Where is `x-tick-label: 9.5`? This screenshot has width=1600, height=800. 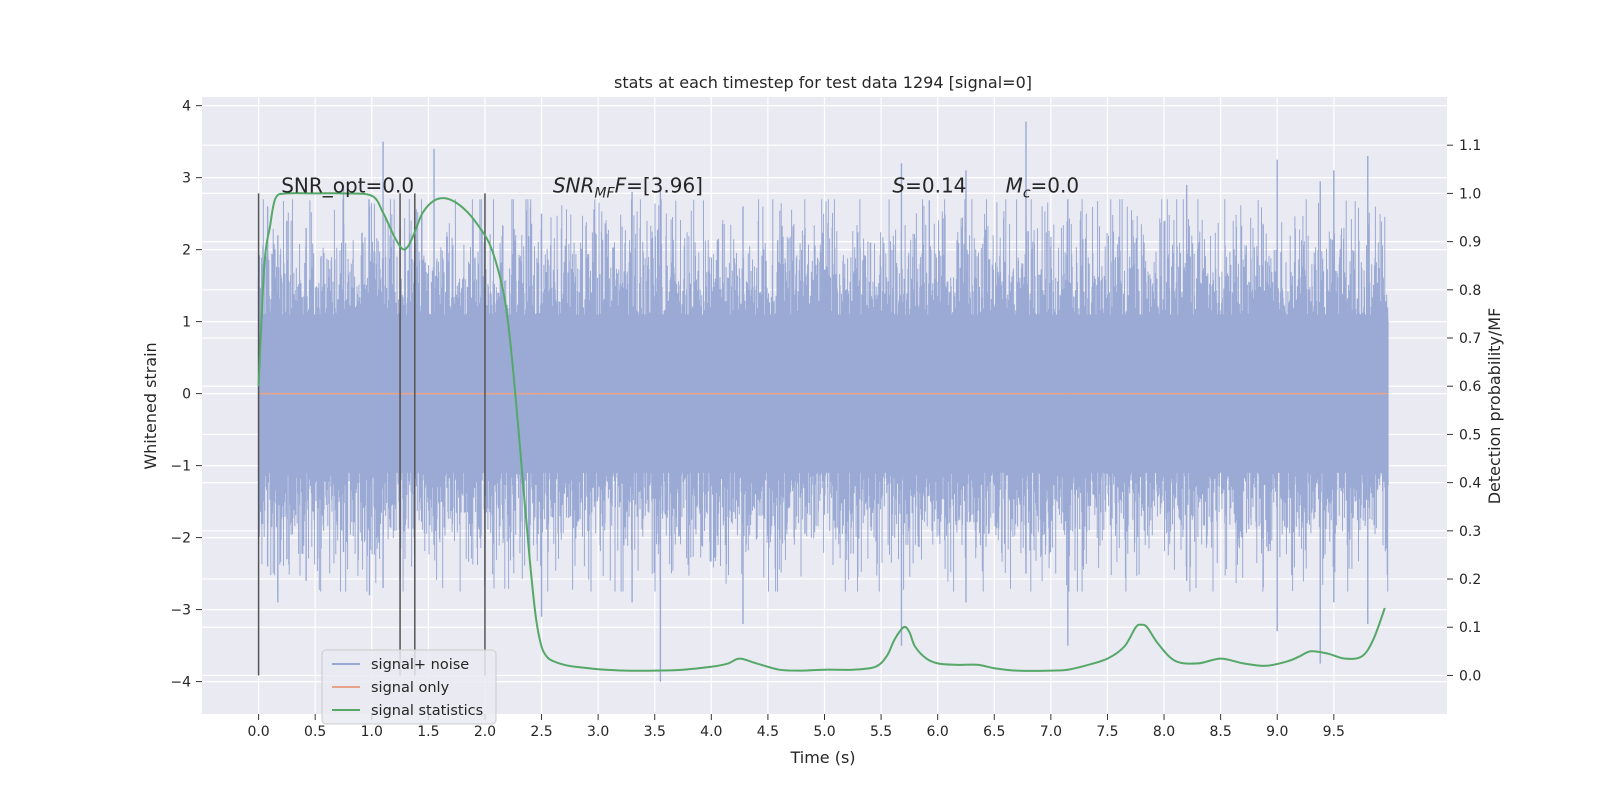 x-tick-label: 9.5 is located at coordinates (1334, 732).